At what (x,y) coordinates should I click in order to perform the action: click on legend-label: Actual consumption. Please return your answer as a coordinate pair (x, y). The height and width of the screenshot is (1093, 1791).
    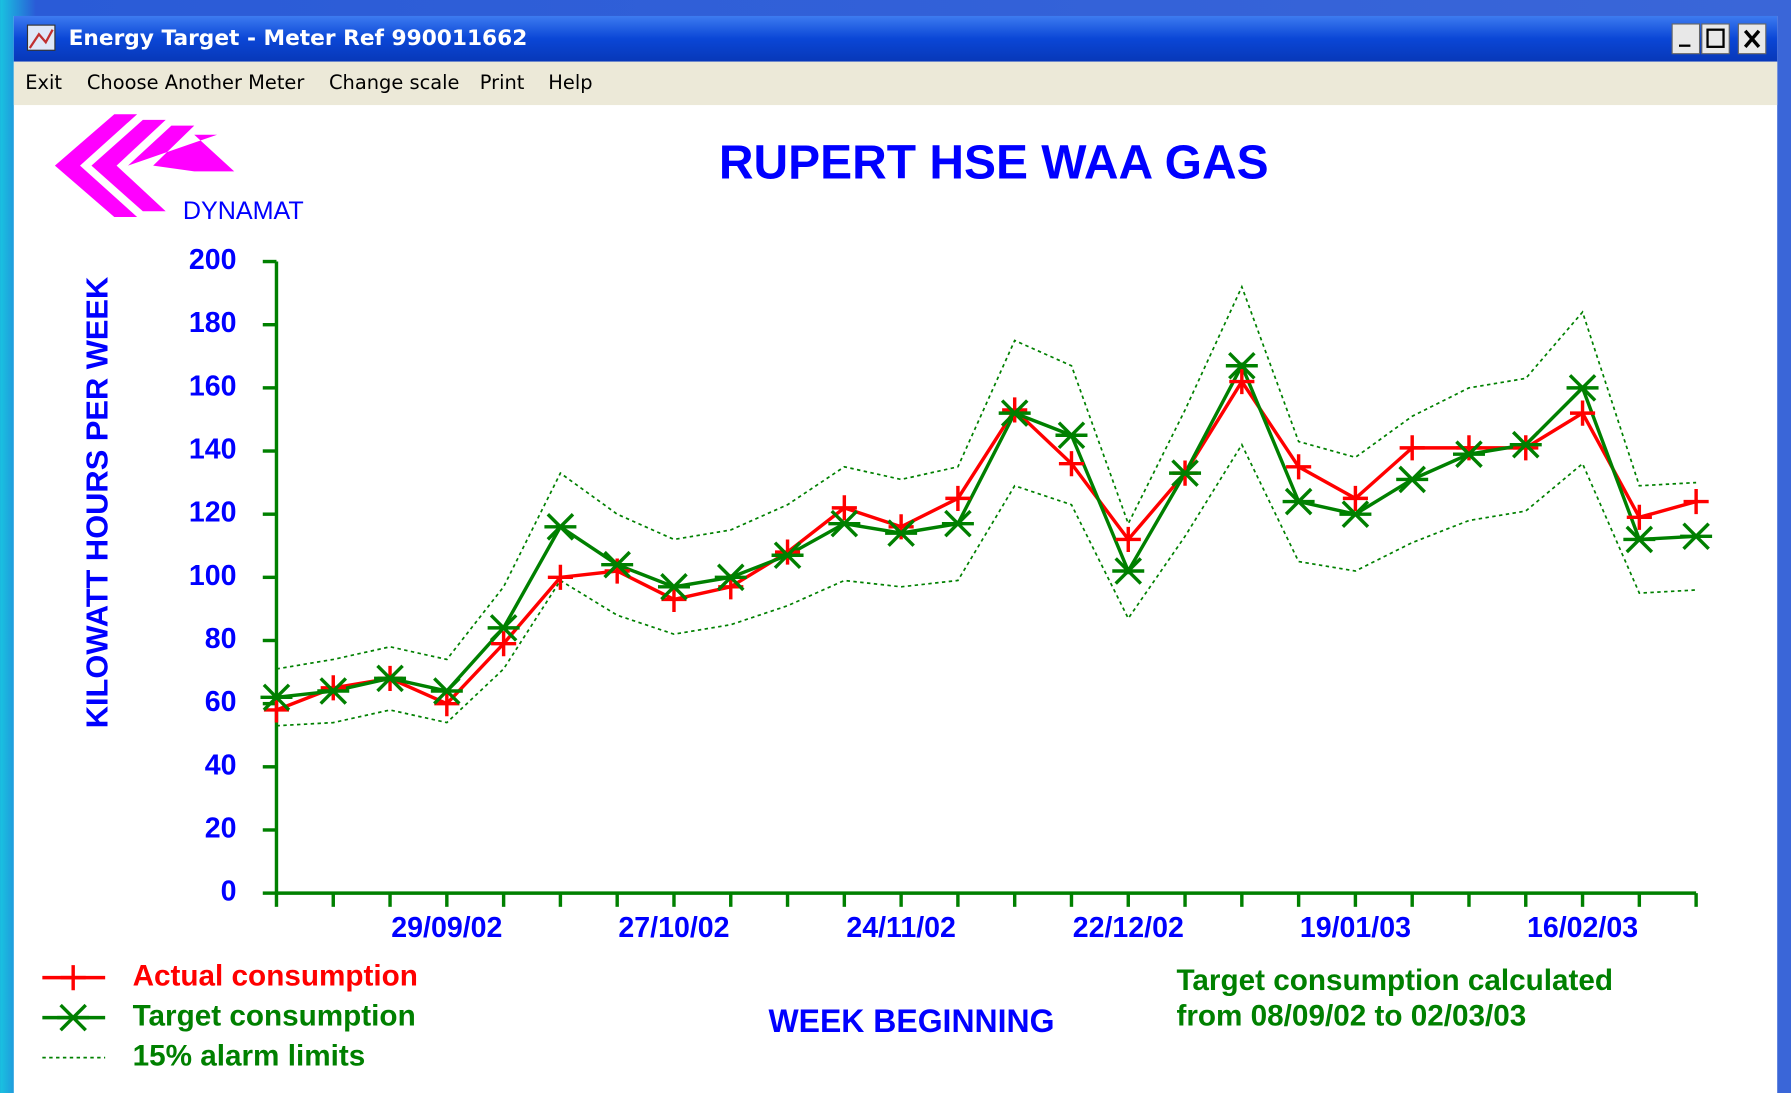
    Looking at the image, I should click on (275, 975).